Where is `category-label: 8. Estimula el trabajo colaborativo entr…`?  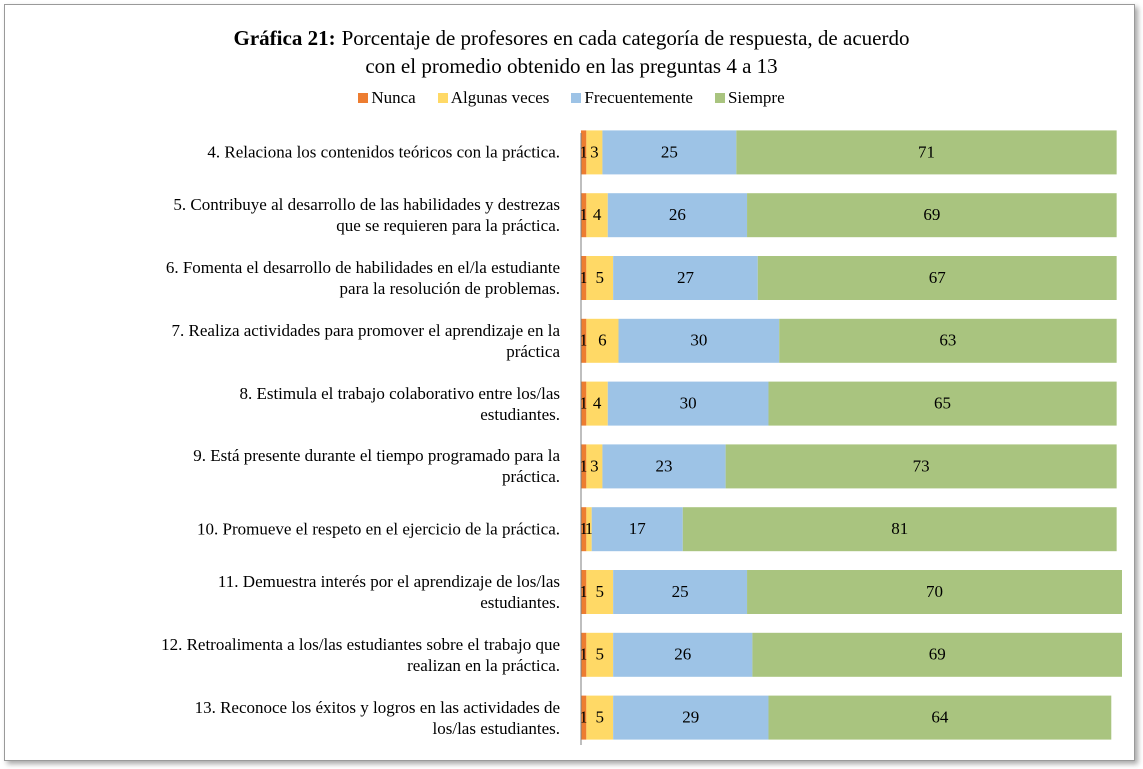 category-label: 8. Estimula el trabajo colaborativo entr… is located at coordinates (399, 403).